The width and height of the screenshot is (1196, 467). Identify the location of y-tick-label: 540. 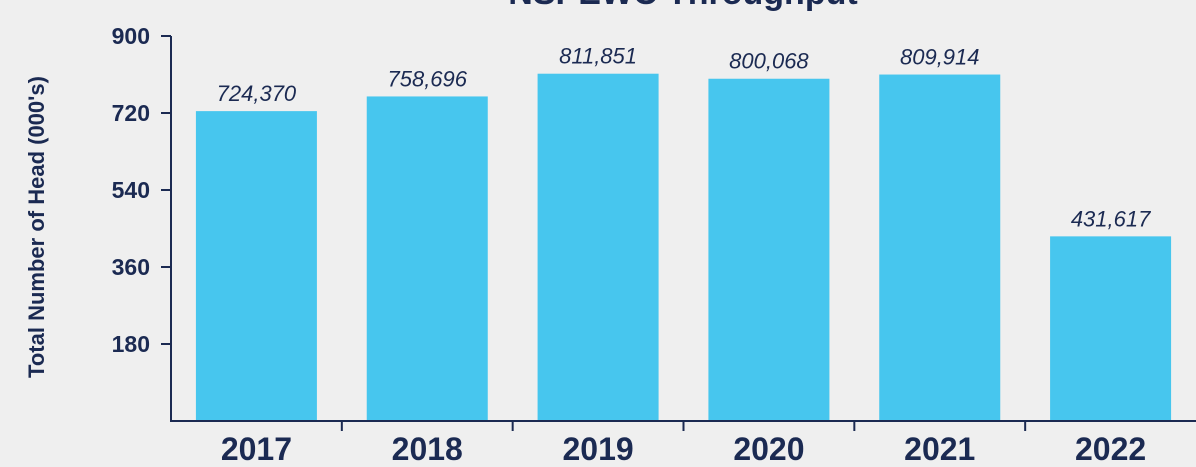
(131, 190).